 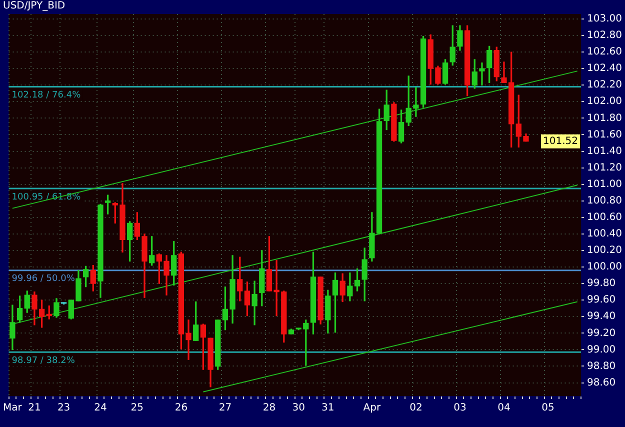 What do you see at coordinates (298, 408) in the screenshot?
I see `x-tick-label: 30` at bounding box center [298, 408].